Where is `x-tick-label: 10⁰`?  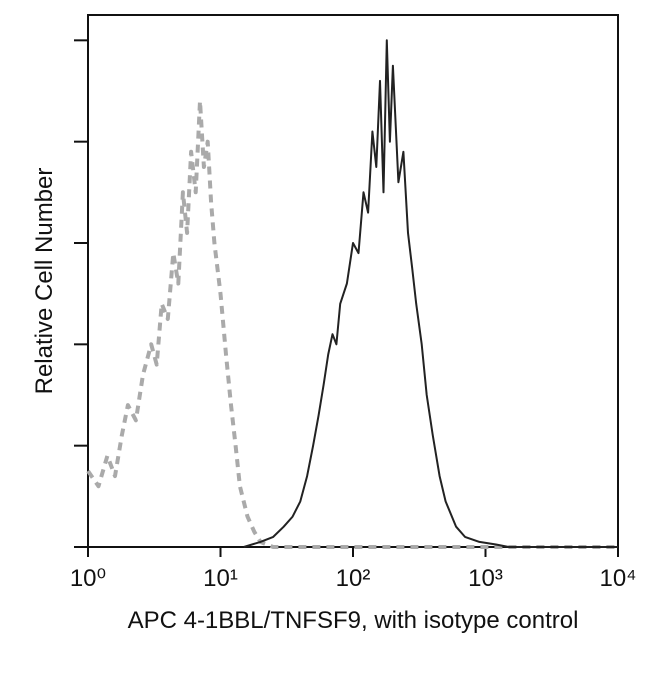 x-tick-label: 10⁰ is located at coordinates (88, 578).